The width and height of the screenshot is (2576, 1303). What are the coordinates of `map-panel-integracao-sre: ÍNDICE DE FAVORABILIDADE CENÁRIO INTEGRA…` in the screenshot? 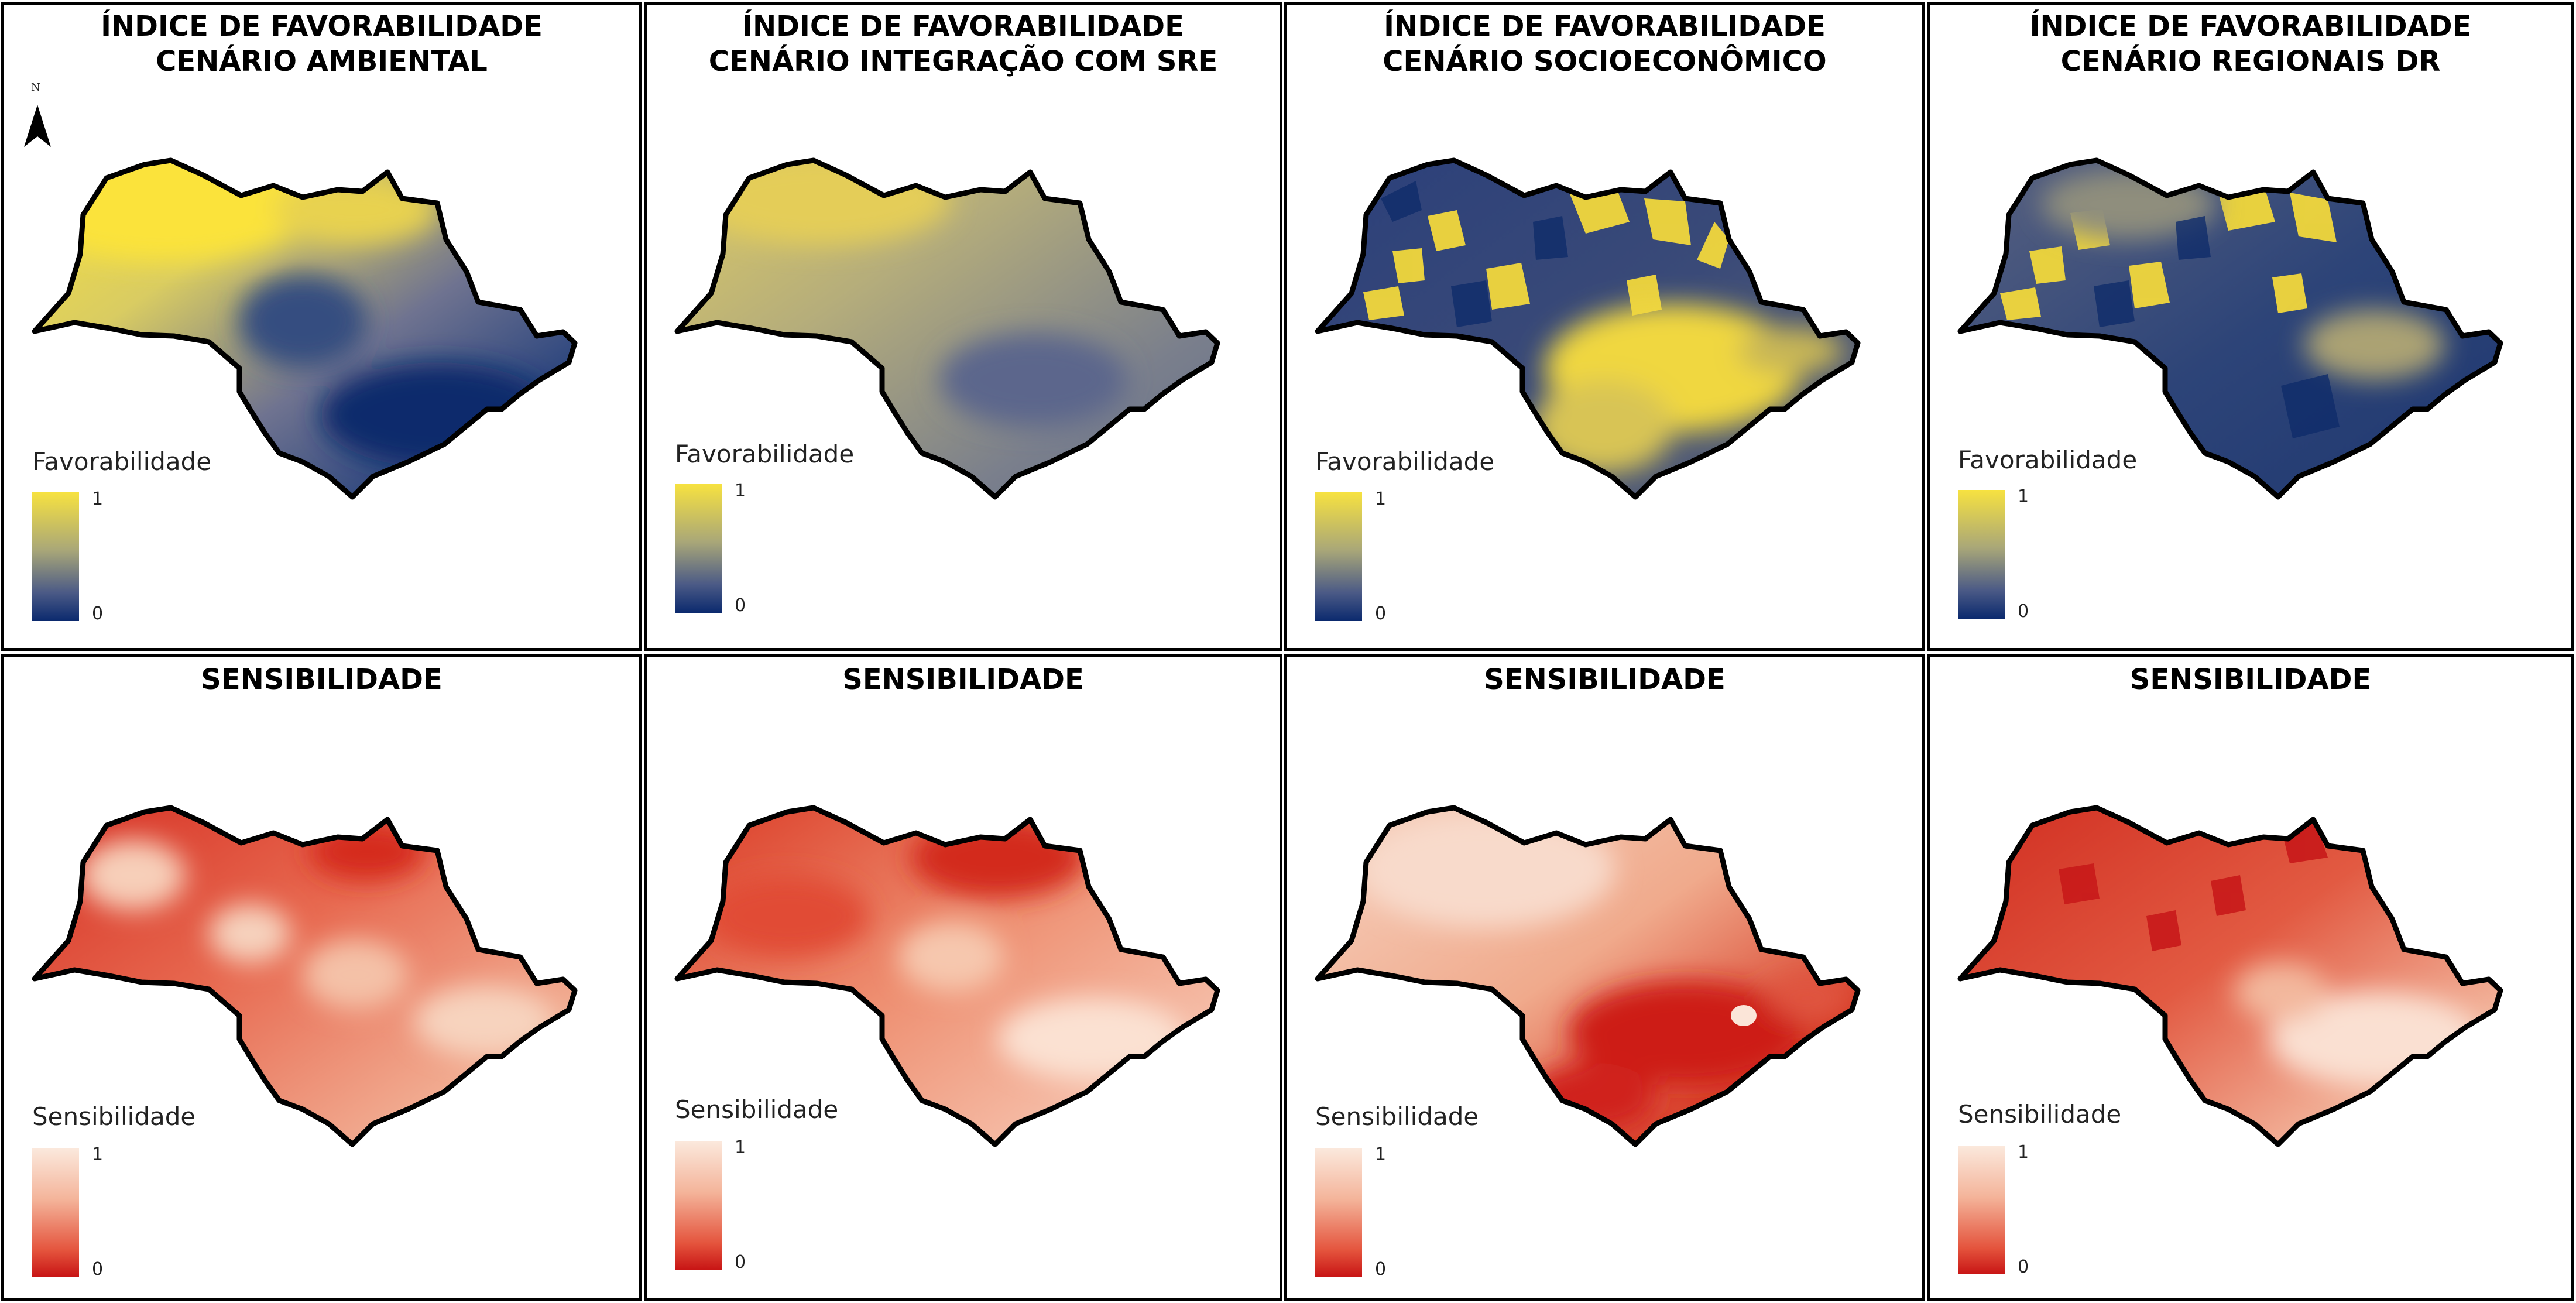 It's located at (963, 326).